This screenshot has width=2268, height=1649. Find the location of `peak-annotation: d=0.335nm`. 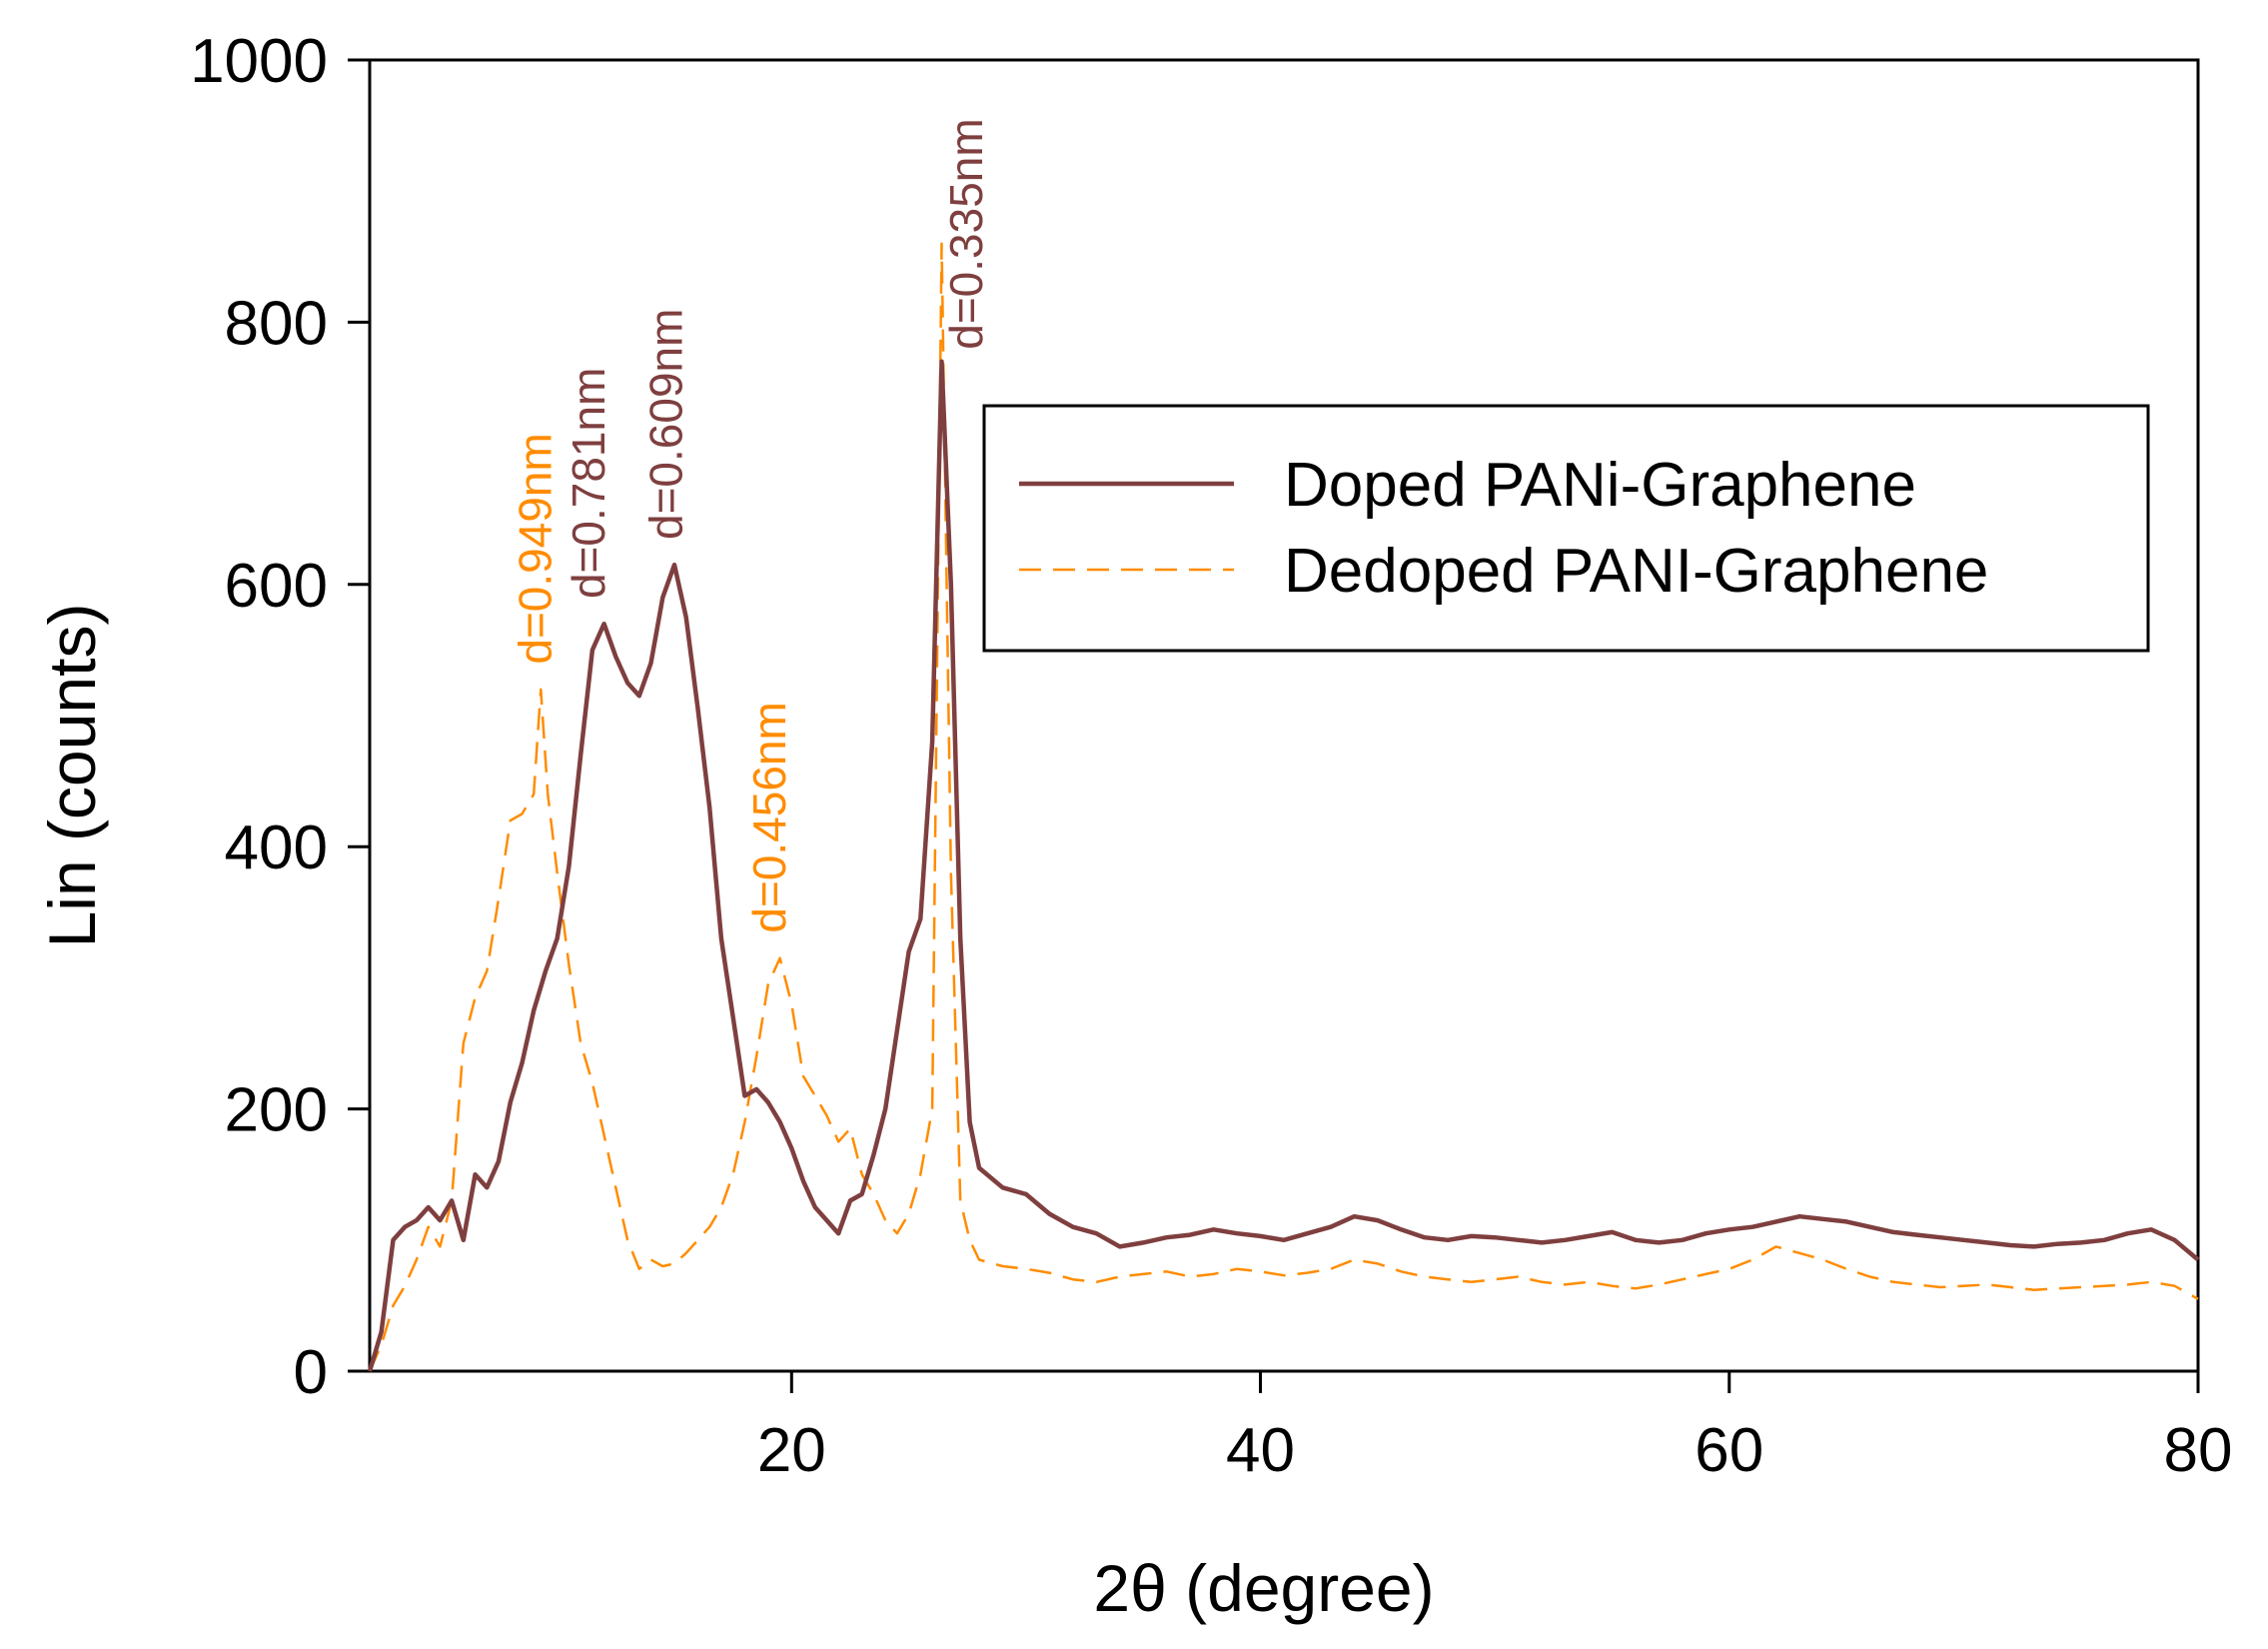

peak-annotation: d=0.335nm is located at coordinates (966, 233).